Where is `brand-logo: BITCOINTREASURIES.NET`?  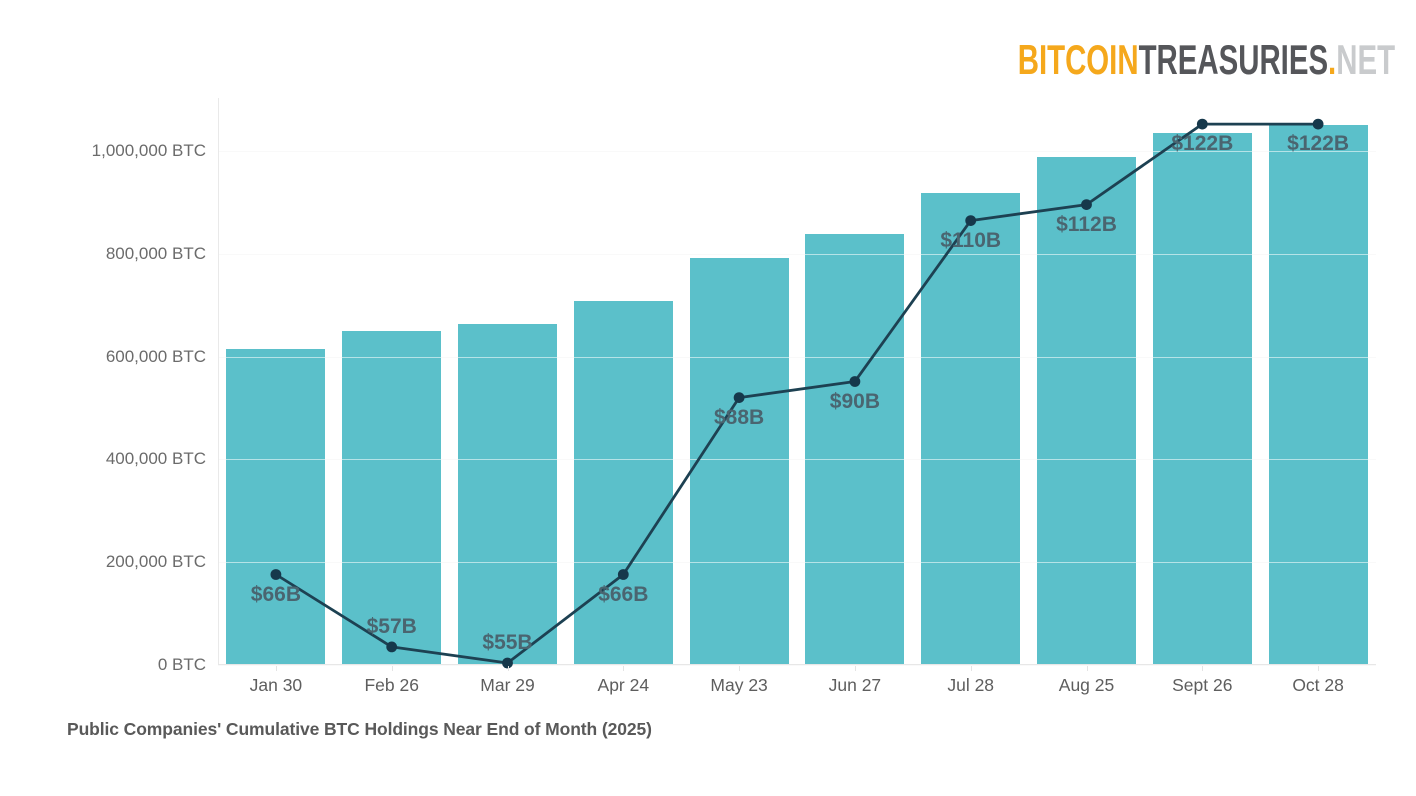 brand-logo: BITCOINTREASURIES.NET is located at coordinates (1206, 60).